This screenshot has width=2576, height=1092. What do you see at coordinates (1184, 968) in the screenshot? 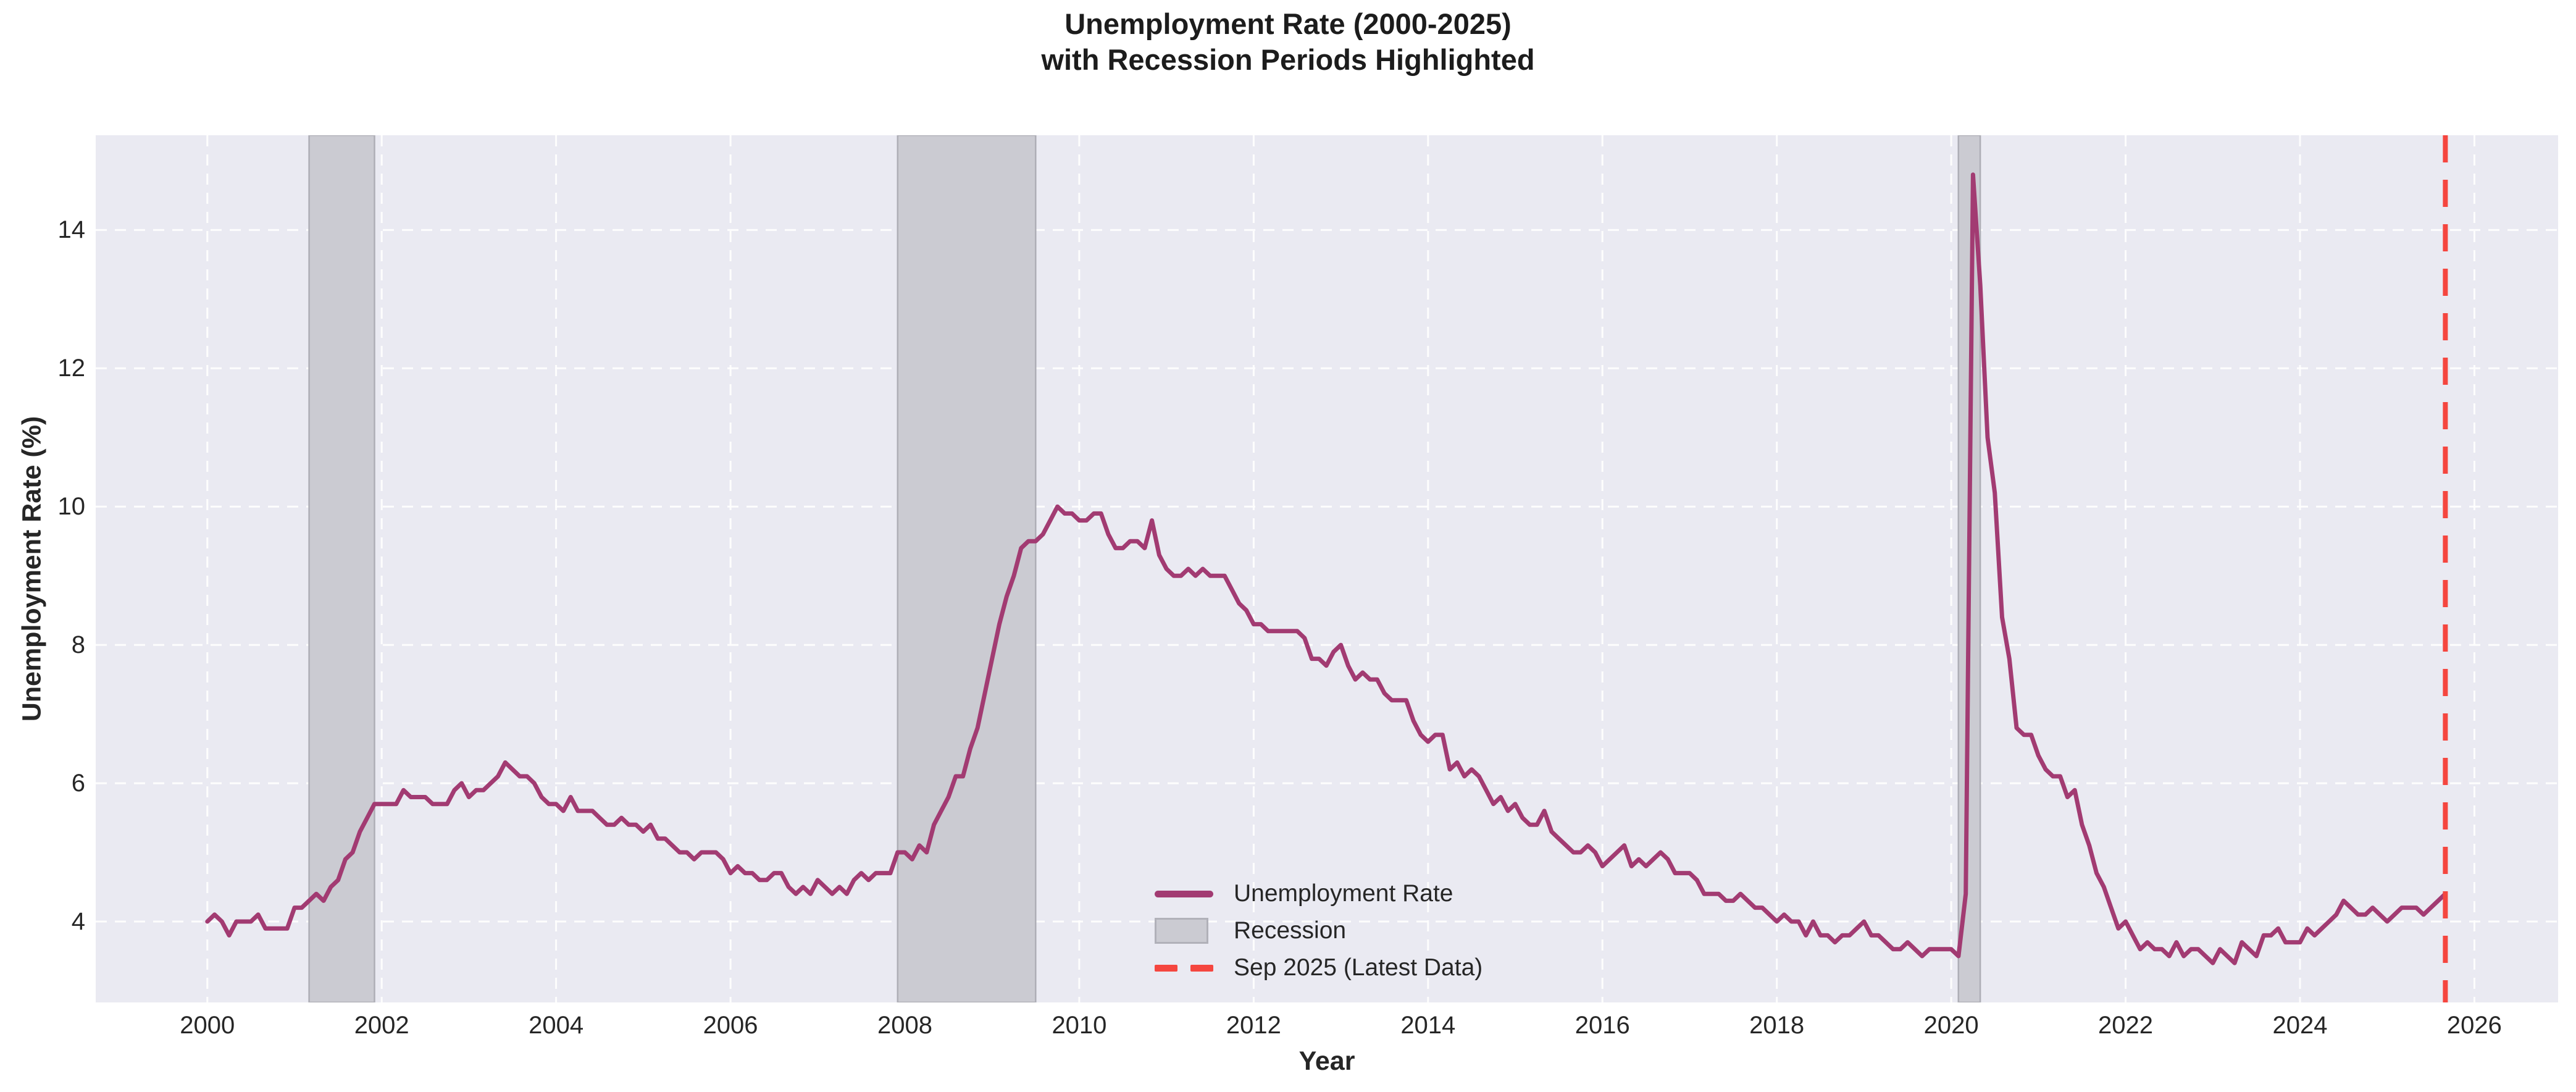
I see `dashed-line-swatch` at bounding box center [1184, 968].